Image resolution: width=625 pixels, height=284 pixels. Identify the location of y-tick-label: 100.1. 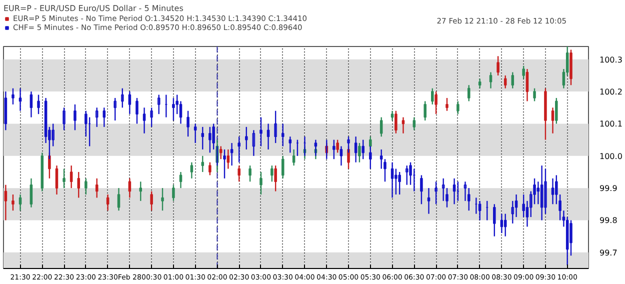
(611, 124).